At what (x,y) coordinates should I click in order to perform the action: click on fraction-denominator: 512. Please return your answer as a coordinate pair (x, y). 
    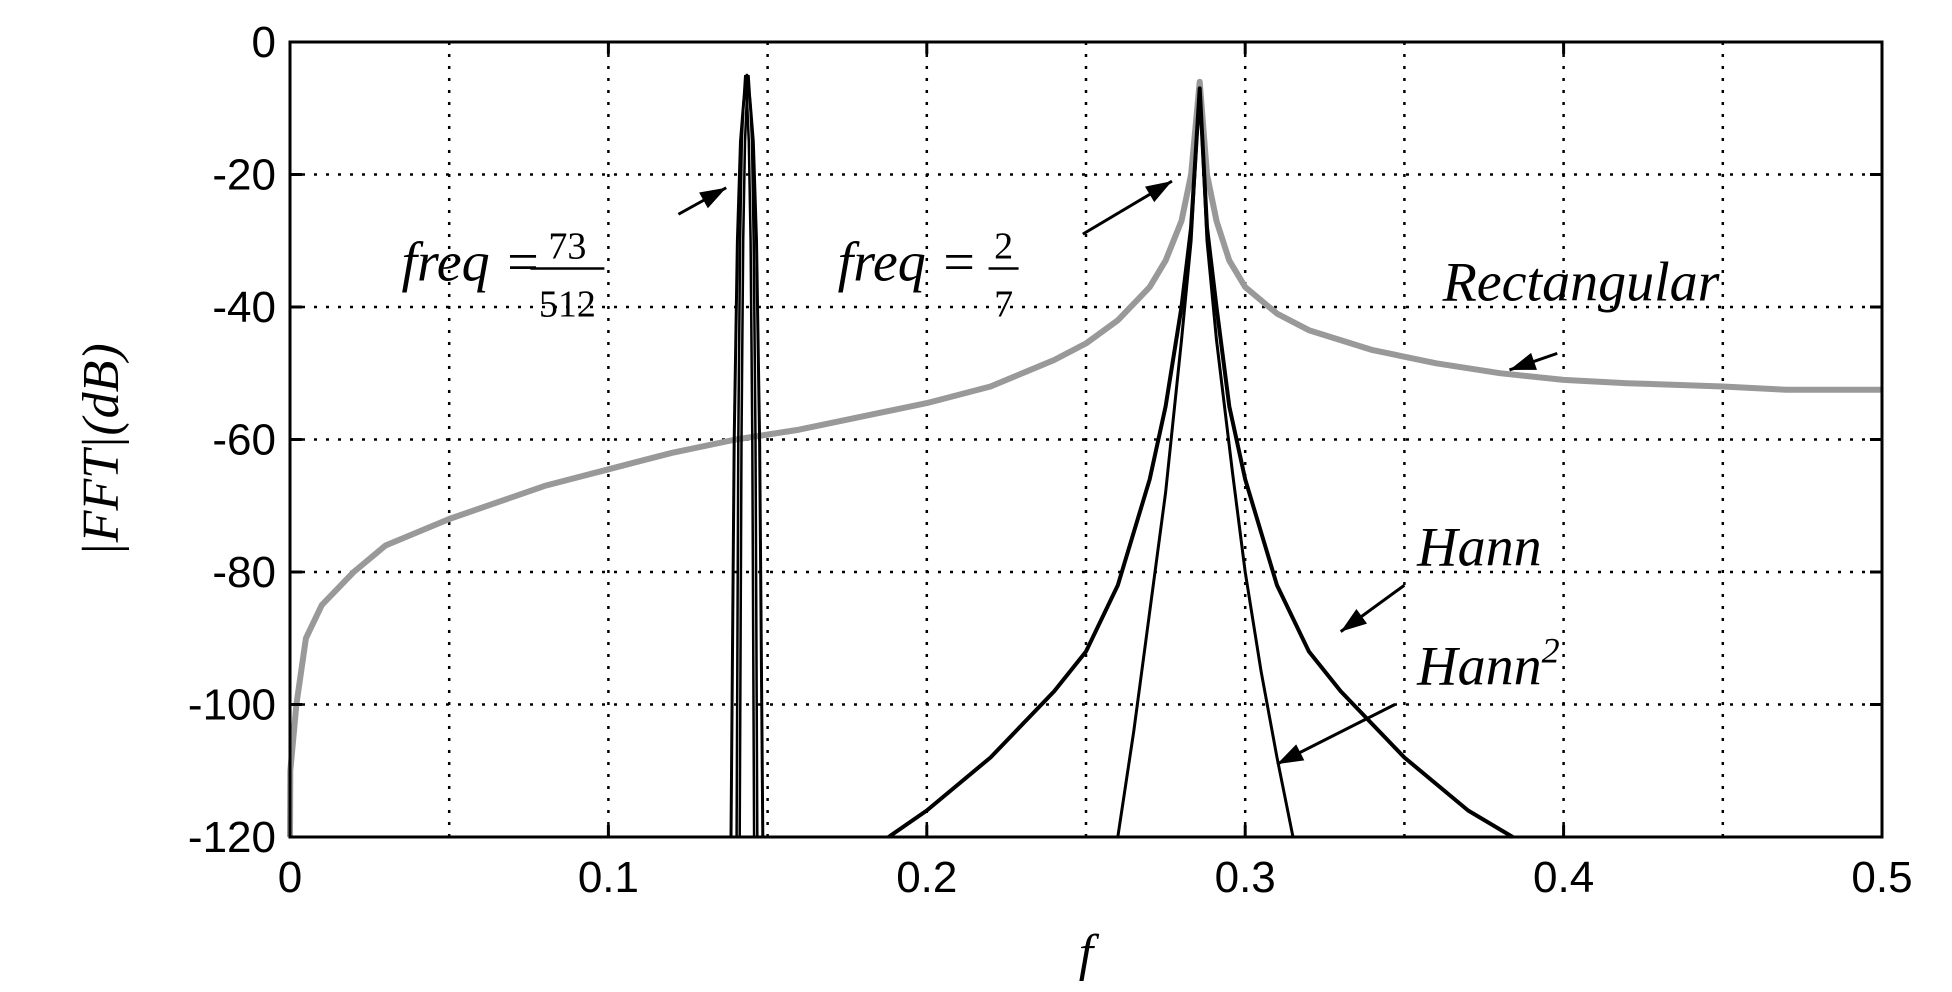
    Looking at the image, I should click on (567, 305).